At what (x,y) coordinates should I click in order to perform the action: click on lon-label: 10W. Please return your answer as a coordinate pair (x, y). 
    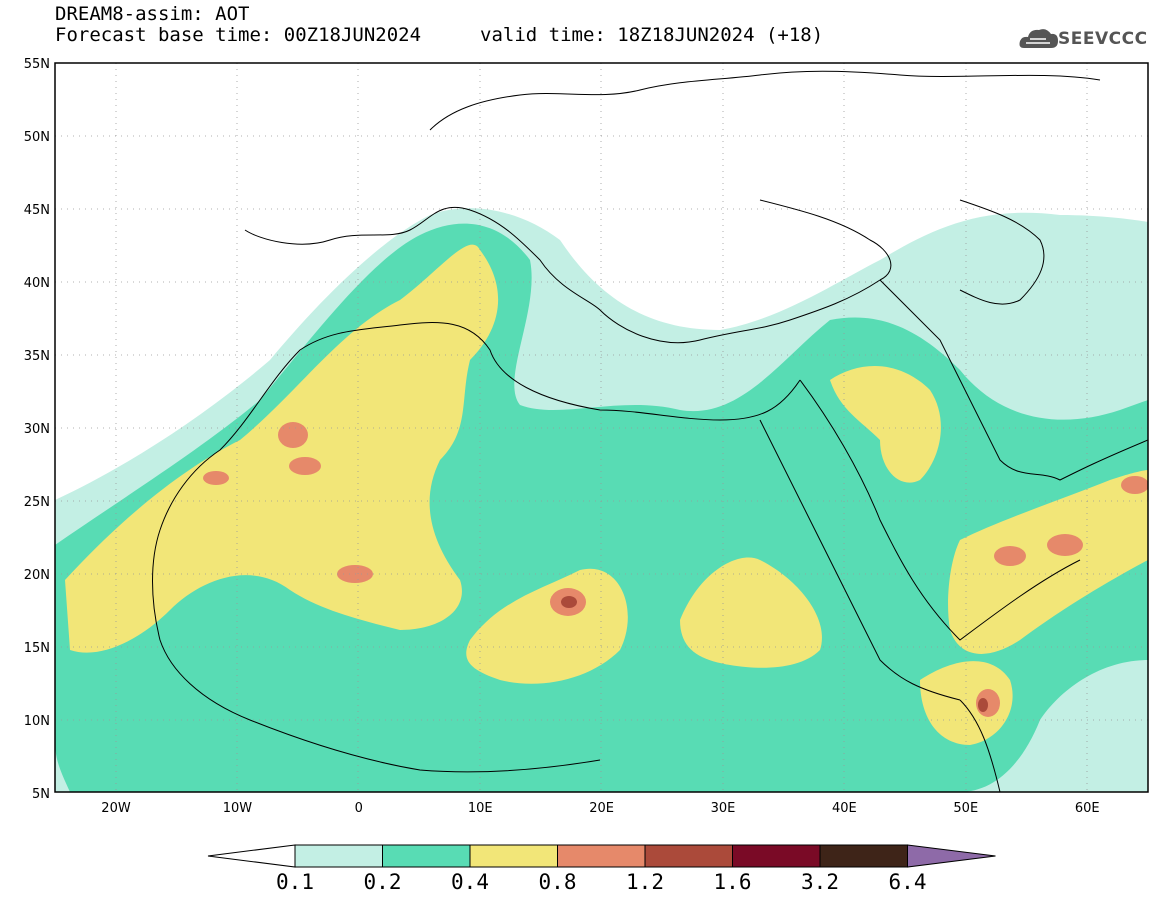
    Looking at the image, I should click on (238, 808).